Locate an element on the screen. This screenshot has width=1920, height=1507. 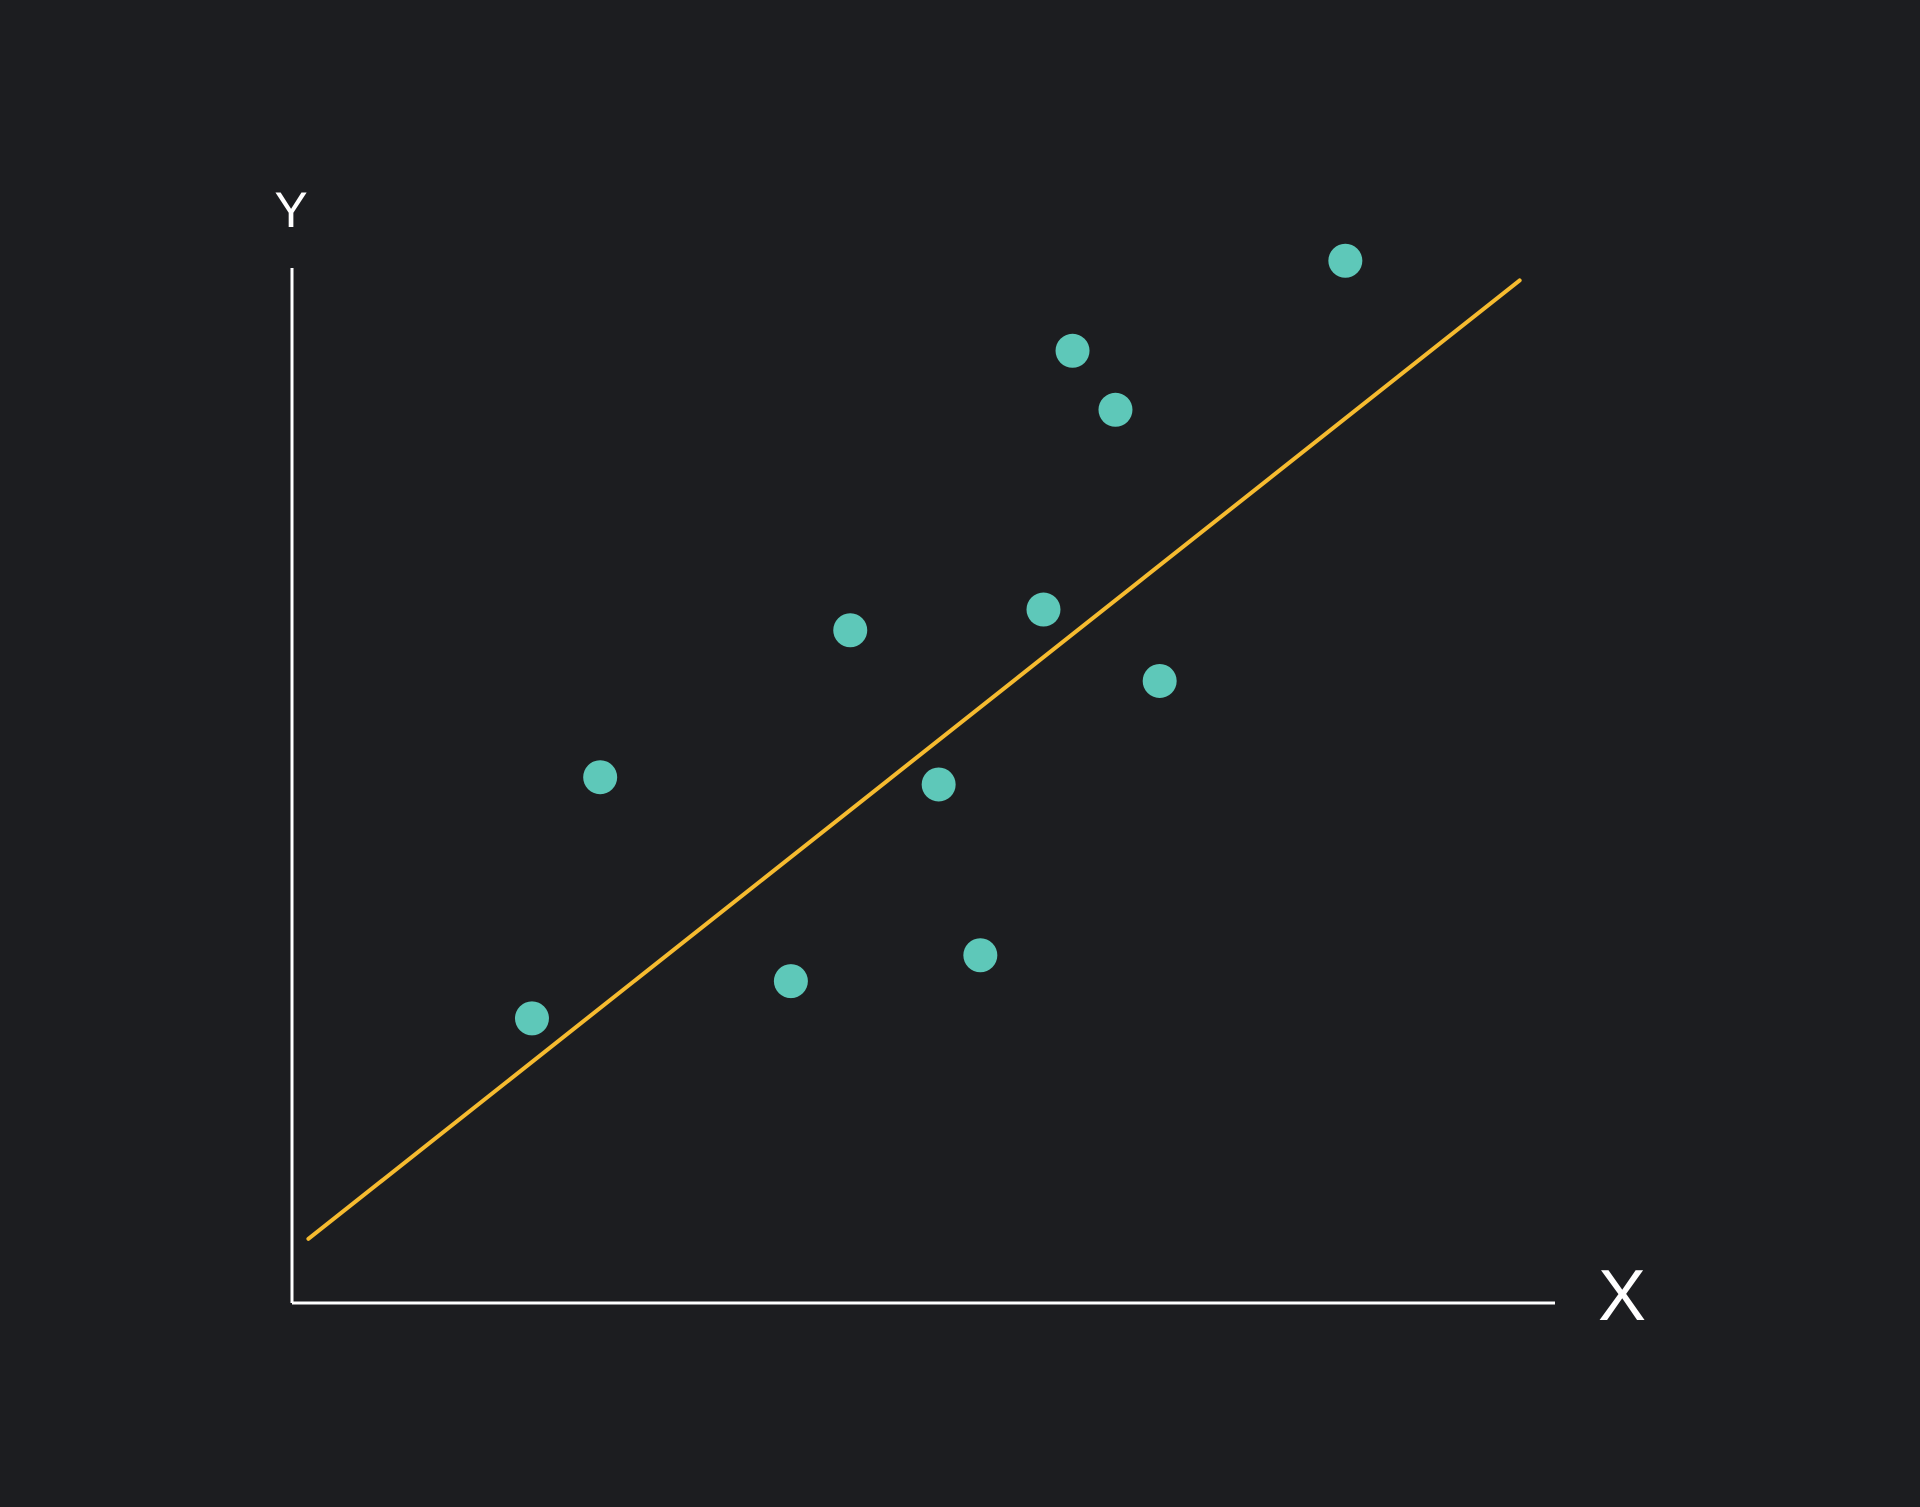
y-axis-label: Y is located at coordinates (290, 210).